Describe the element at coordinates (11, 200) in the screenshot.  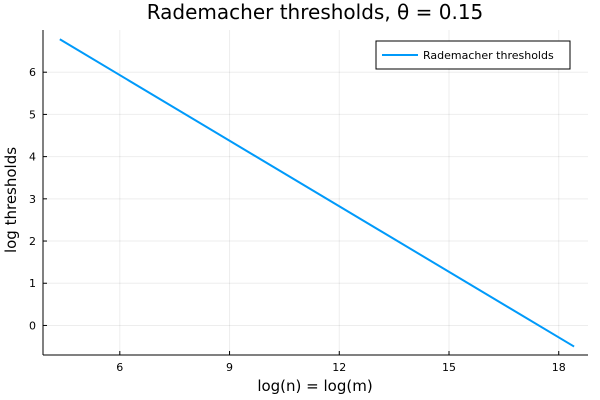
I see `y-axis-label: log thresholds` at that location.